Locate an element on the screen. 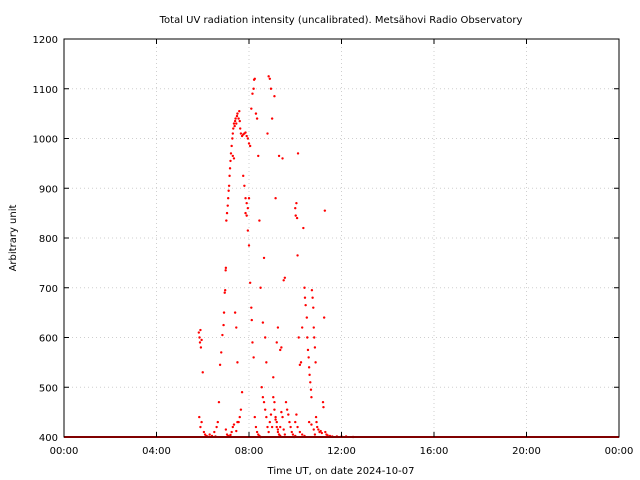 The image size is (640, 480). y-tick-label: 400 is located at coordinates (48, 438).